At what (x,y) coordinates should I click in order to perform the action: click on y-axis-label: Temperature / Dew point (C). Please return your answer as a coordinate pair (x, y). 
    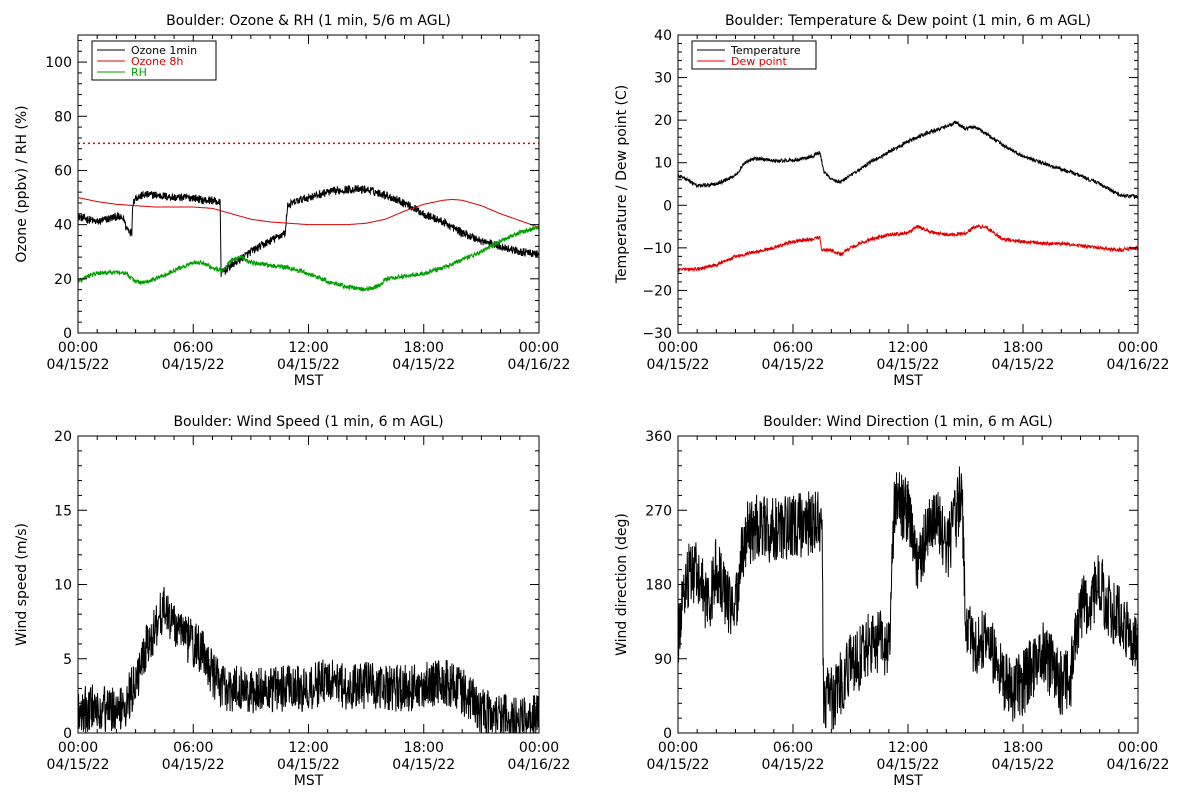
    Looking at the image, I should click on (622, 184).